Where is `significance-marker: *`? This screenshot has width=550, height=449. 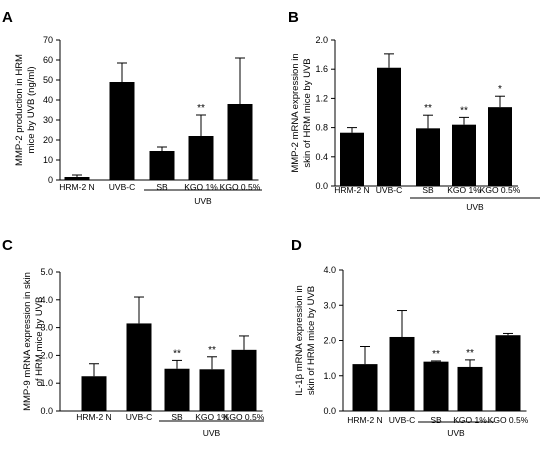
significance-marker: * is located at coordinates (500, 89).